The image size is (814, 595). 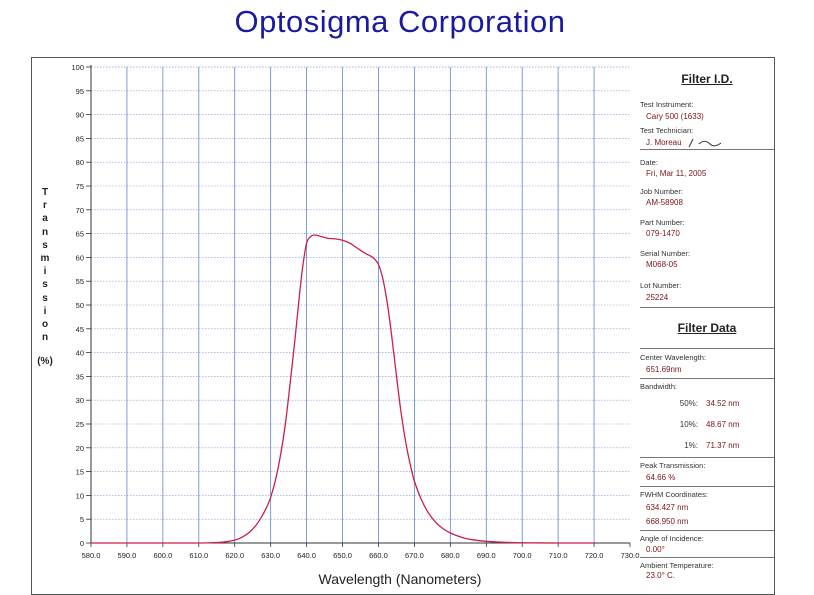 What do you see at coordinates (660, 575) in the screenshot?
I see `temperature-value: 23.0° C.` at bounding box center [660, 575].